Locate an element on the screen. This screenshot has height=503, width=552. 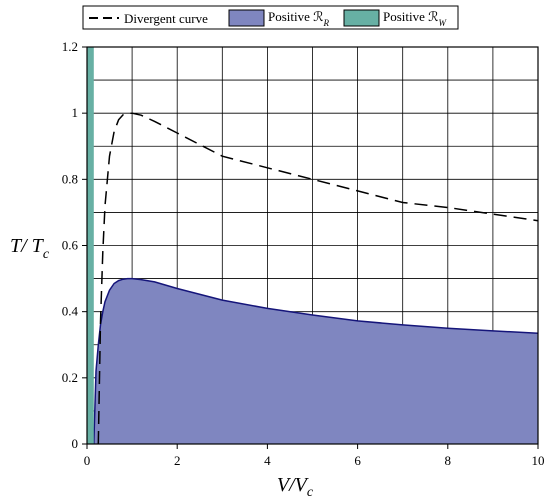
legend: Divergent curve Positive ℛR Positive ℛW is located at coordinates (270, 17).